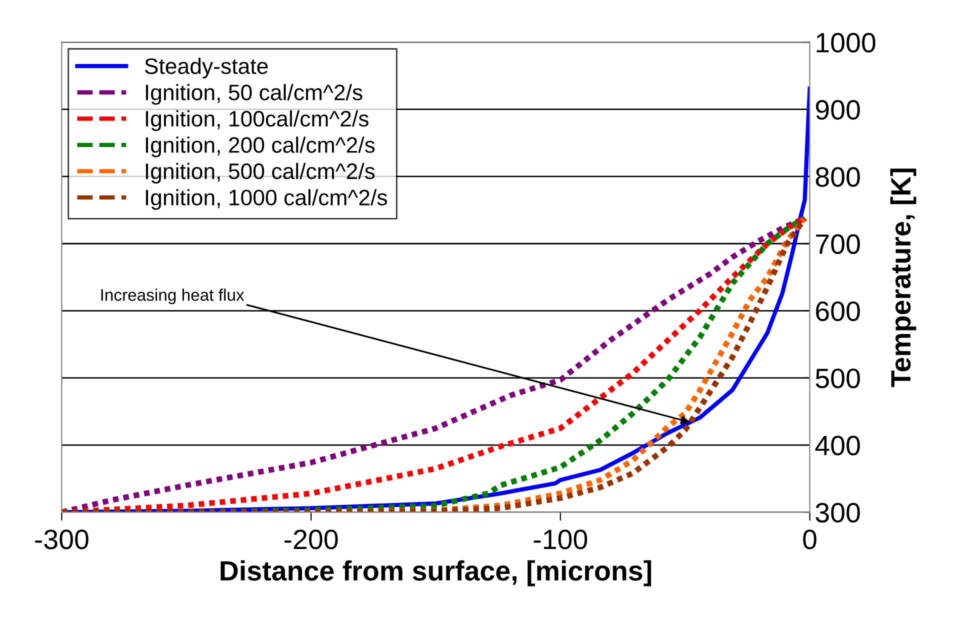 The width and height of the screenshot is (964, 630). What do you see at coordinates (838, 177) in the screenshot?
I see `y-tick-label: 800` at bounding box center [838, 177].